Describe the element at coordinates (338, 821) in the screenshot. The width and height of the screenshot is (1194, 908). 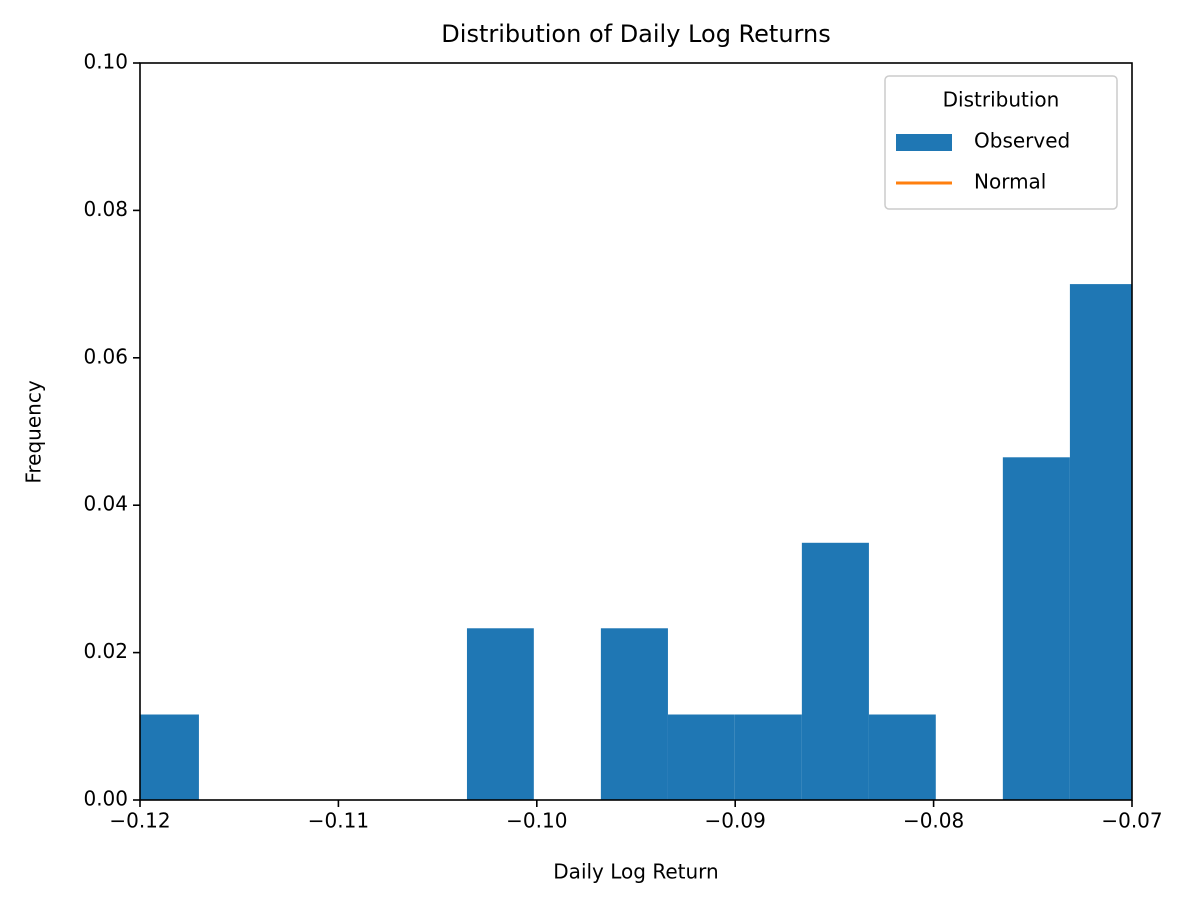
I see `x-tick-label: −0.11` at that location.